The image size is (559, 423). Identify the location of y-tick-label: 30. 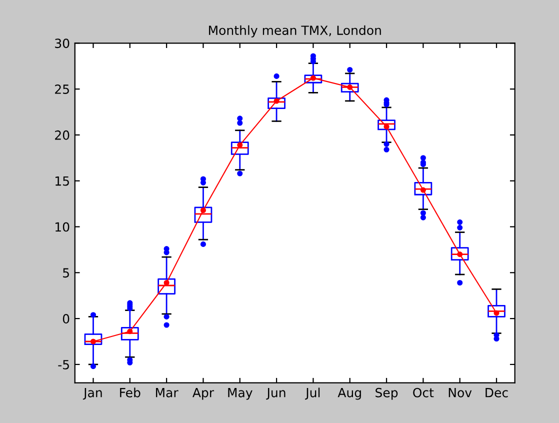
(62, 43).